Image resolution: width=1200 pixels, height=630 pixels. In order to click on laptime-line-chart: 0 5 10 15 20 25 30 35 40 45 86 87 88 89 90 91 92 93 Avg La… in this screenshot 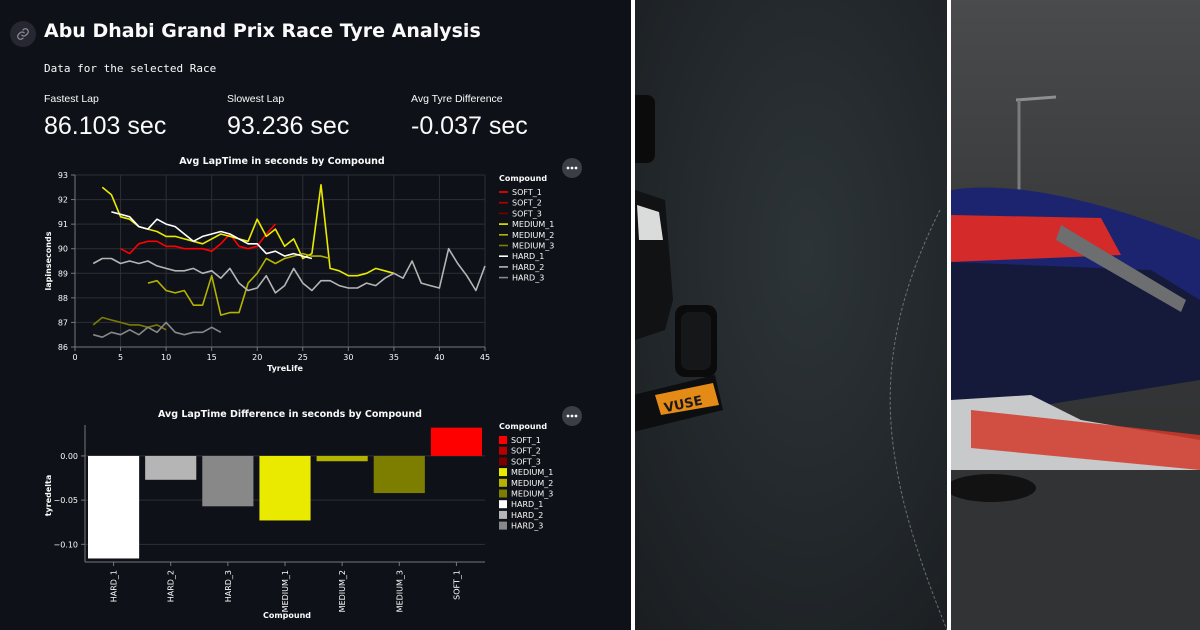, I will do `click(299, 264)`.